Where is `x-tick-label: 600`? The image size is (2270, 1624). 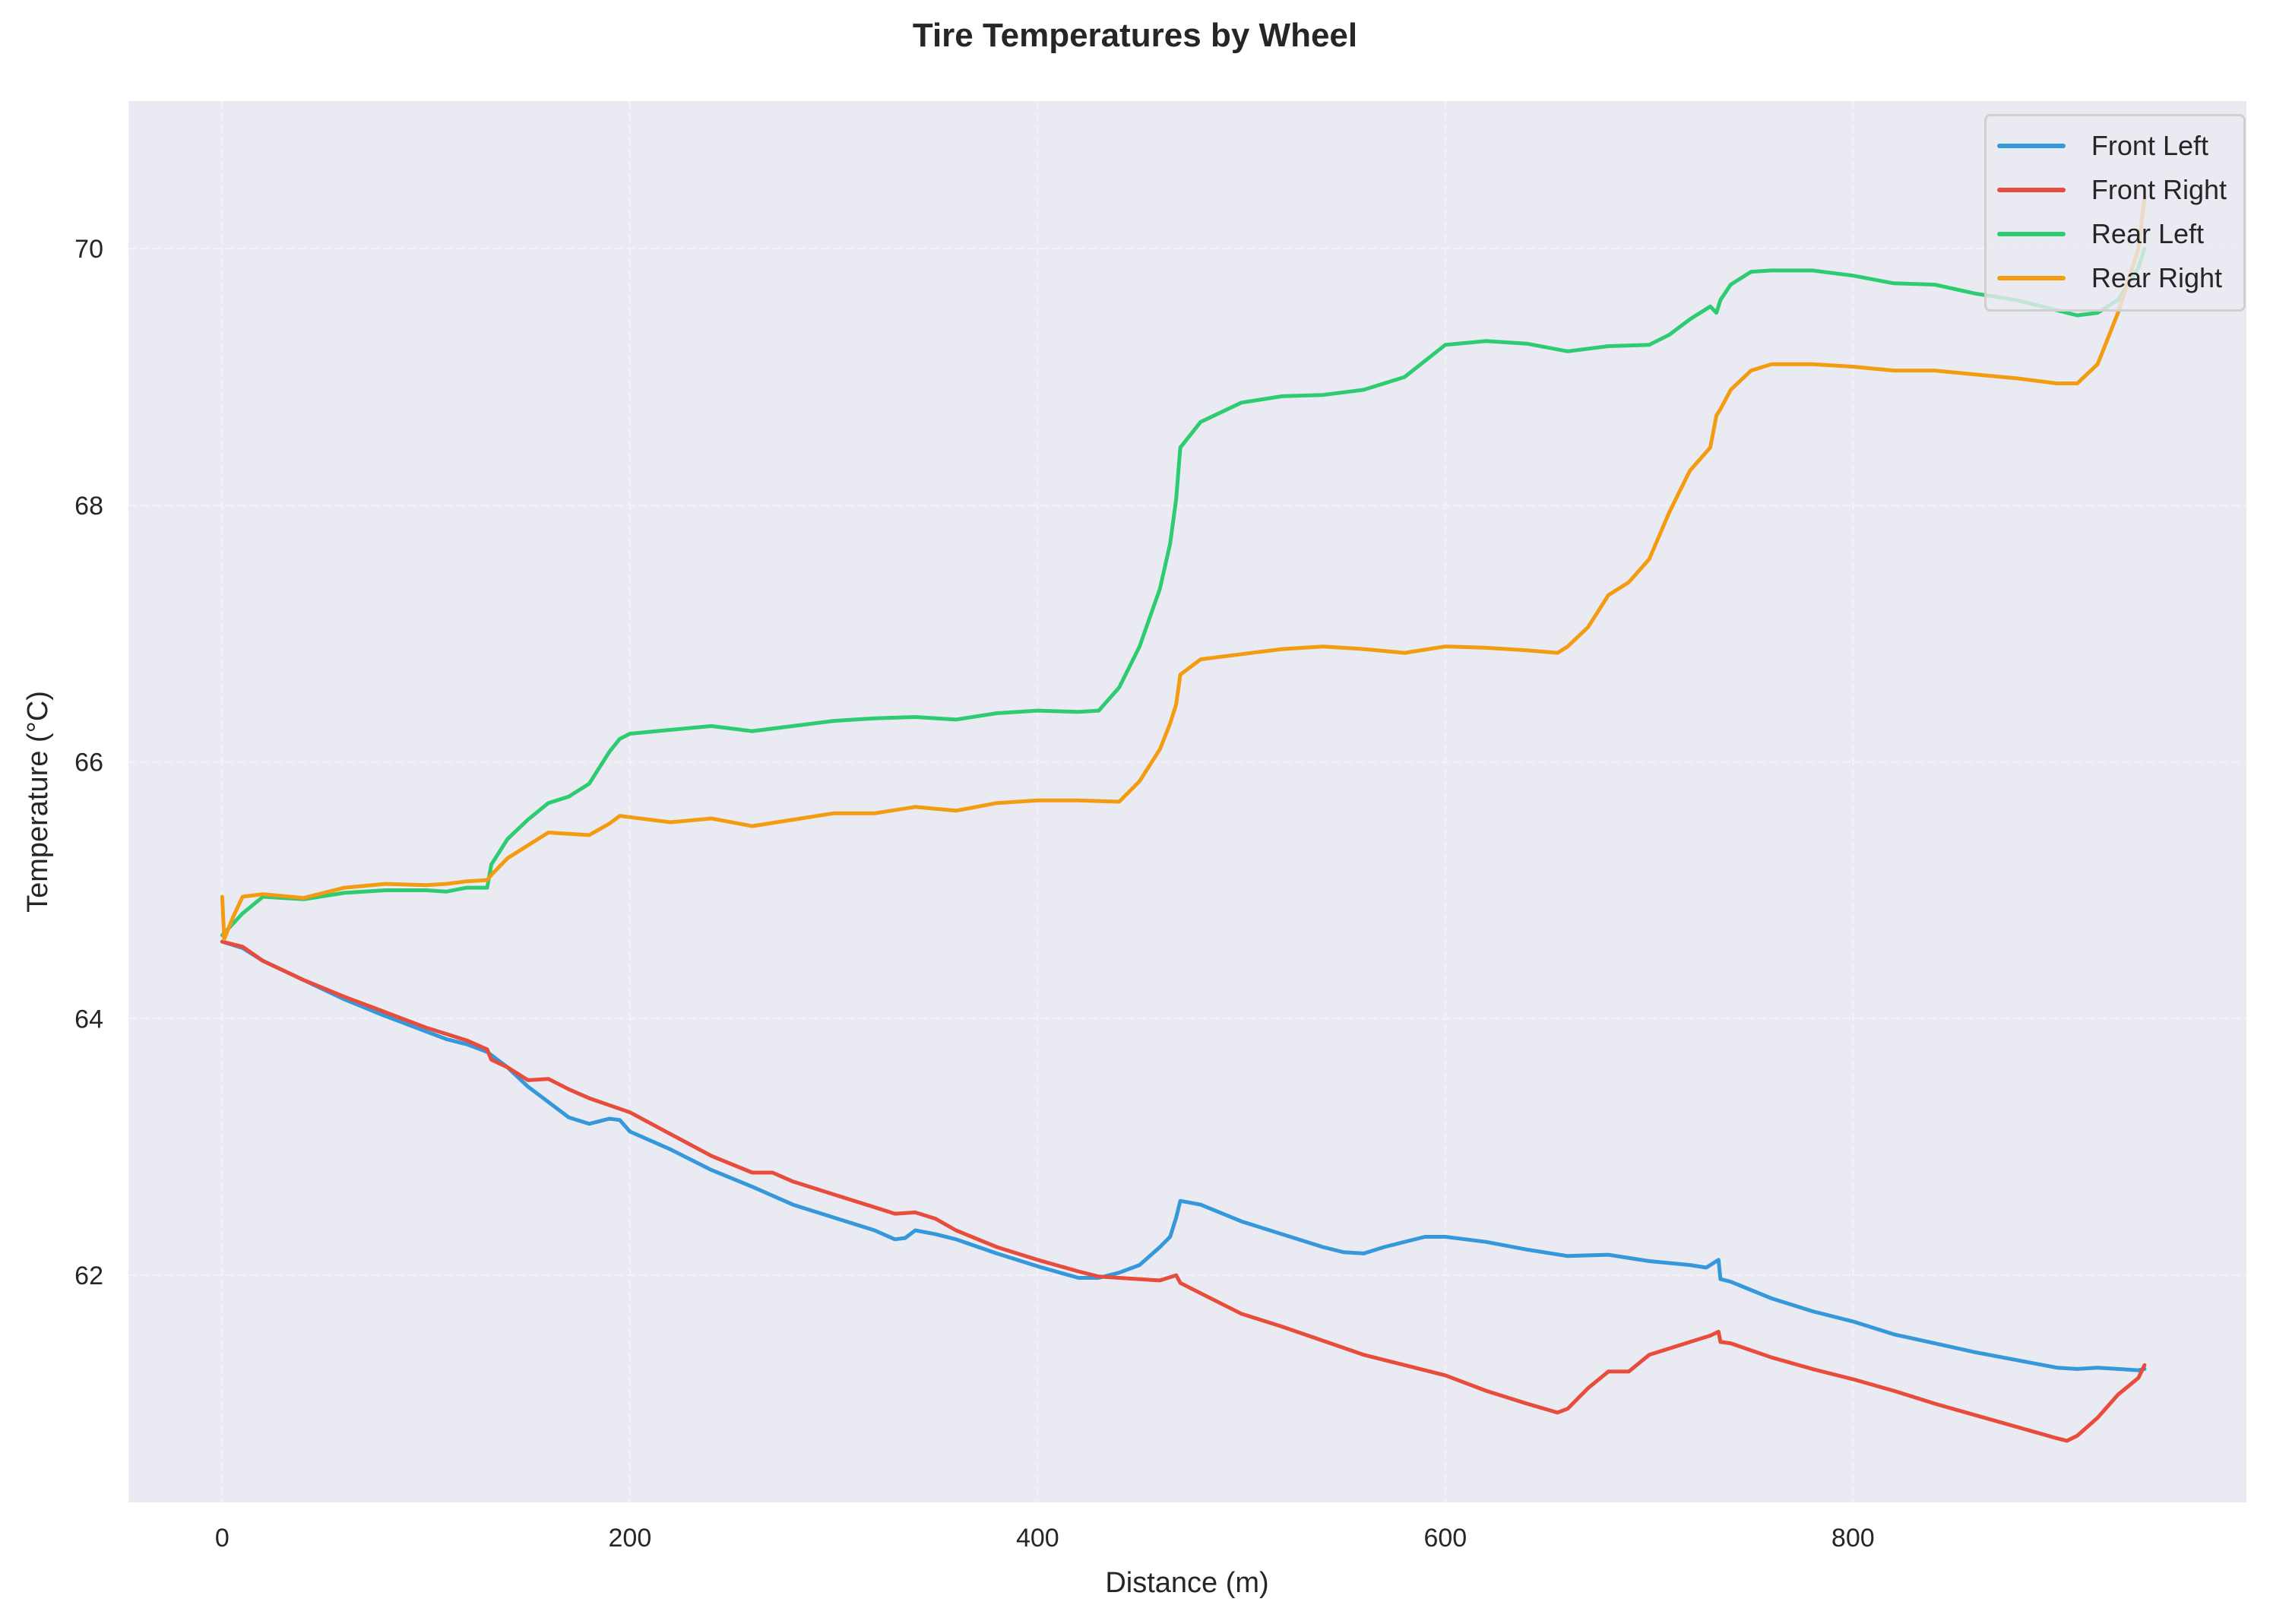
x-tick-label: 600 is located at coordinates (1445, 1539).